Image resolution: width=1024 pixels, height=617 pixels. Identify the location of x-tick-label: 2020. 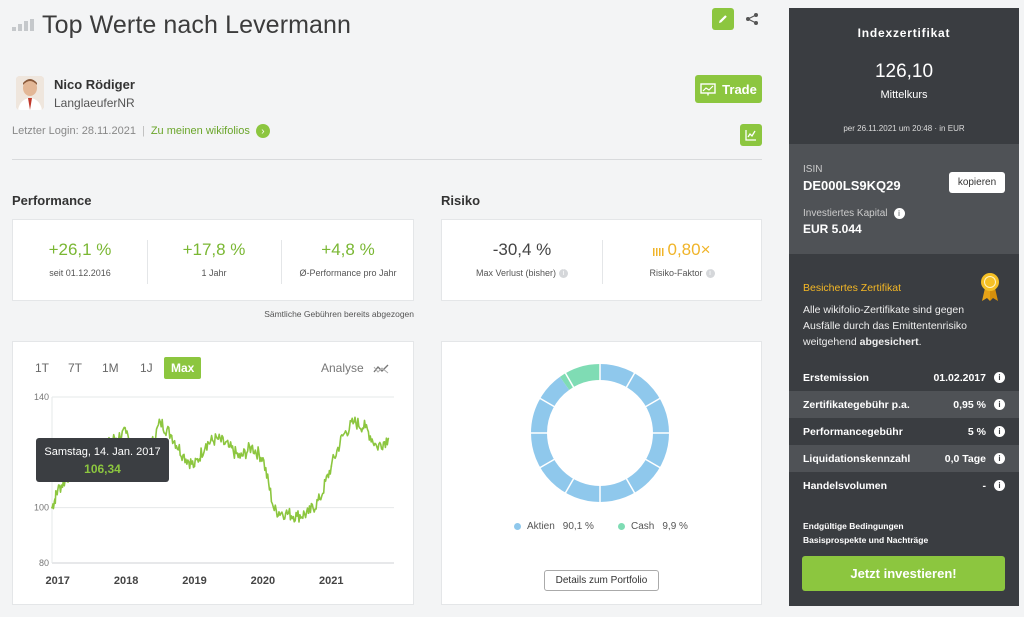
(263, 581).